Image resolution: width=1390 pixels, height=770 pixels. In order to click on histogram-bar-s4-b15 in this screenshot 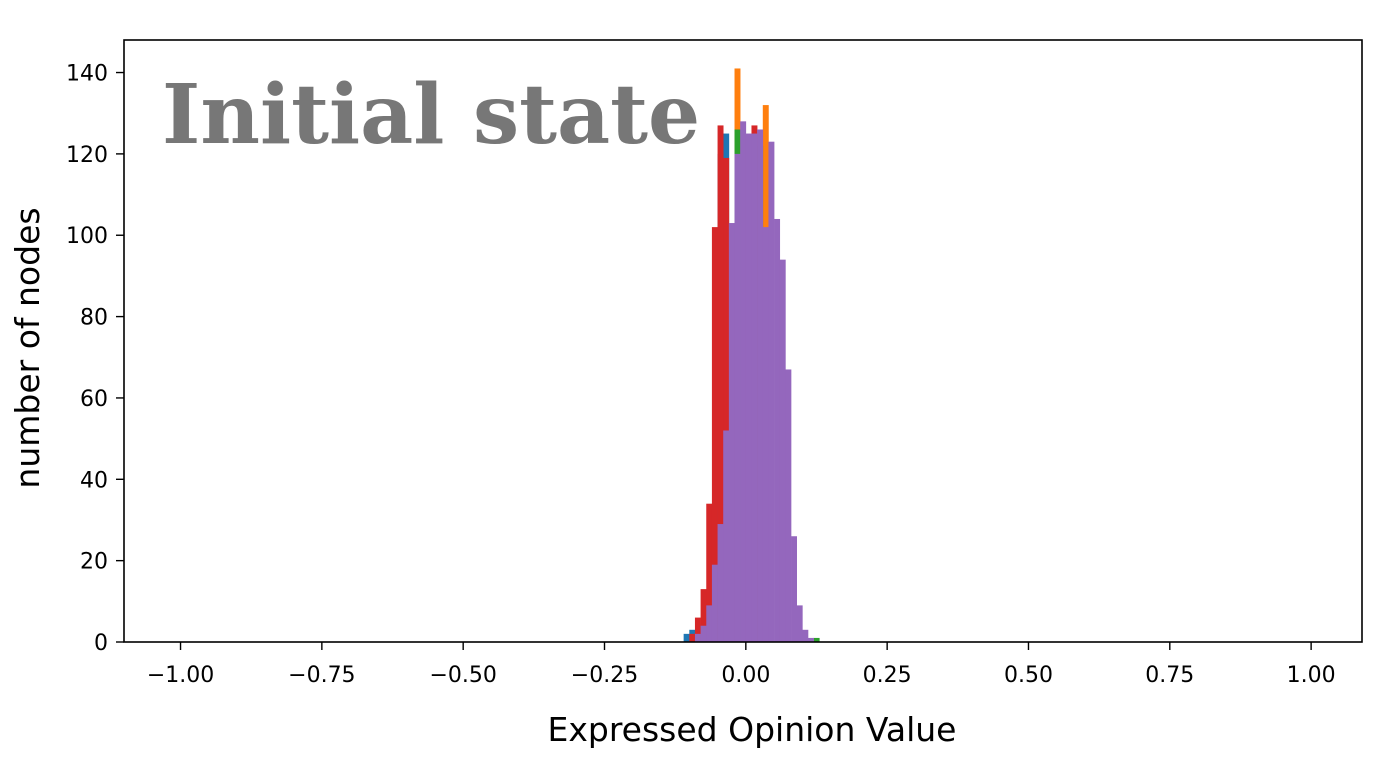, I will do `click(782, 450)`.